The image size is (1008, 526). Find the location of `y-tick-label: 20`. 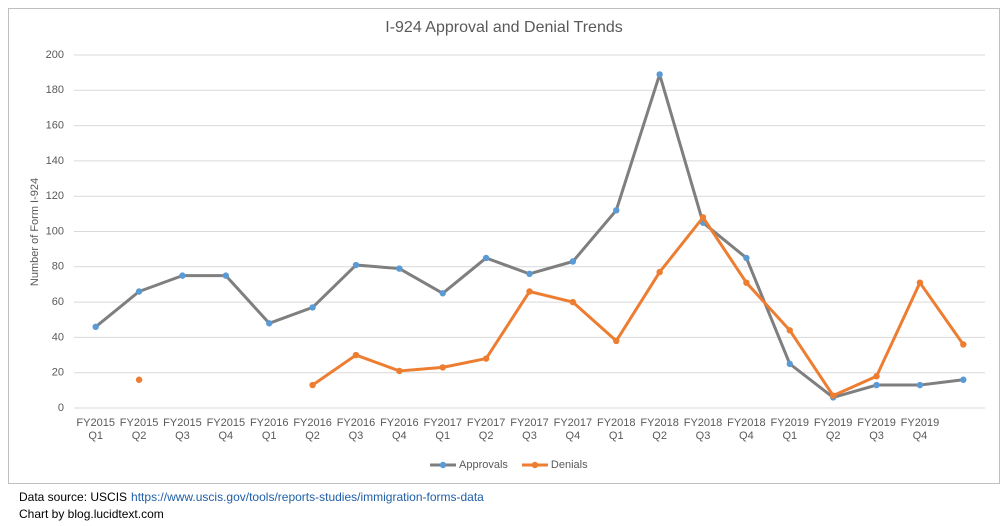

y-tick-label: 20 is located at coordinates (58, 373).